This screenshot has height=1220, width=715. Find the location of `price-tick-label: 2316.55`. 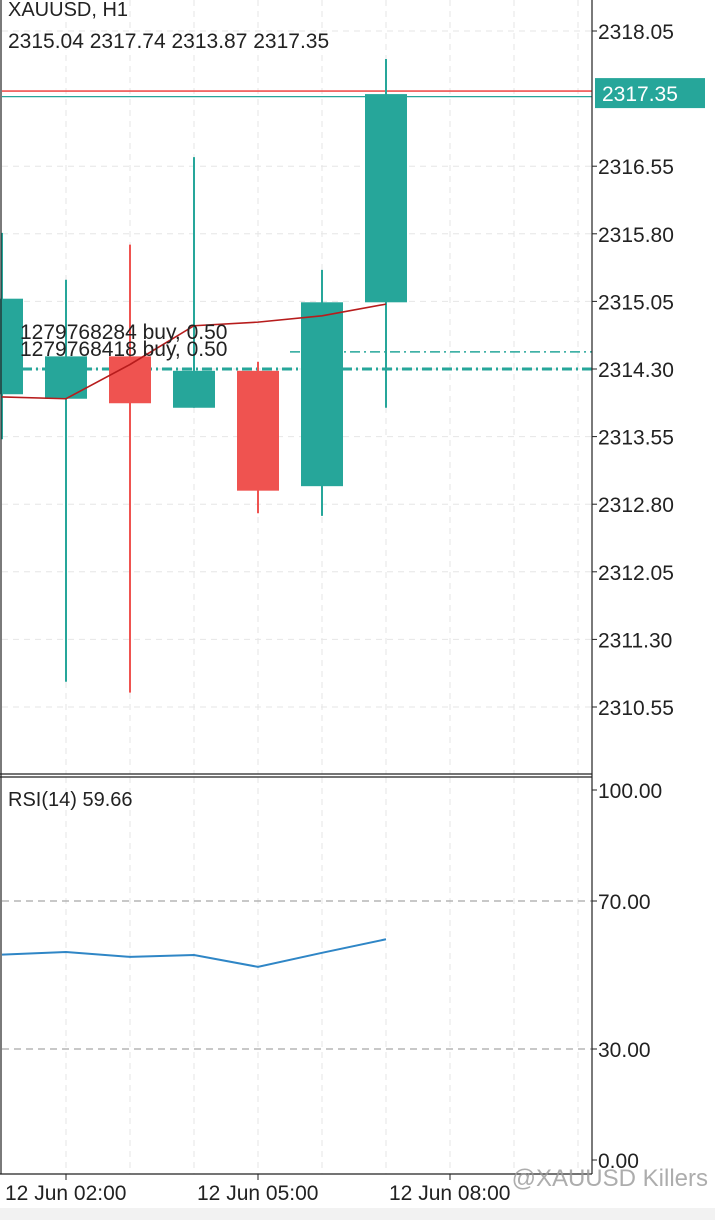

price-tick-label: 2316.55 is located at coordinates (636, 167).